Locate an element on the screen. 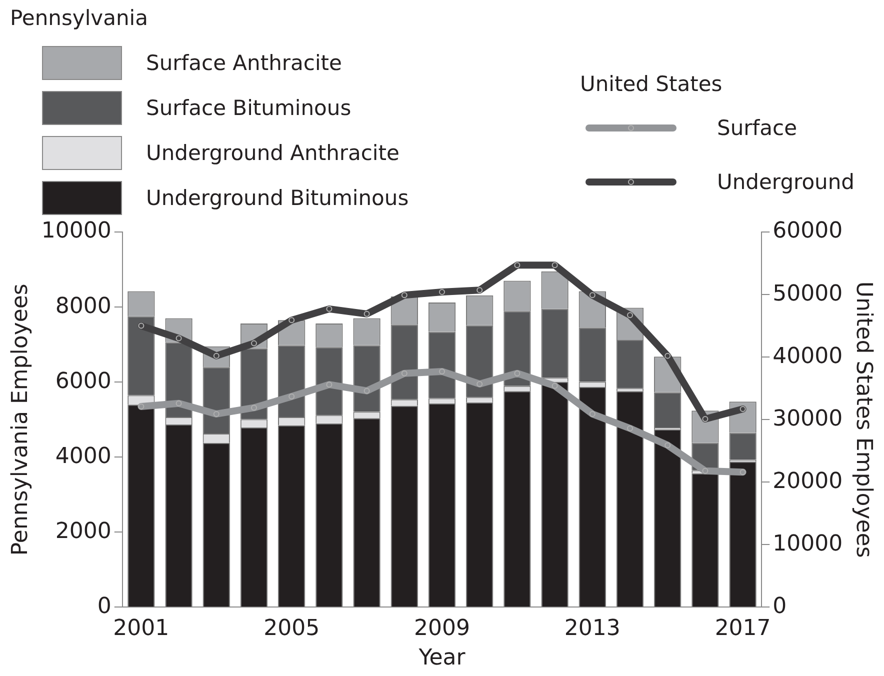 Image resolution: width=884 pixels, height=676 pixels. y-axis-title: Pennsylvania Employees is located at coordinates (20, 420).